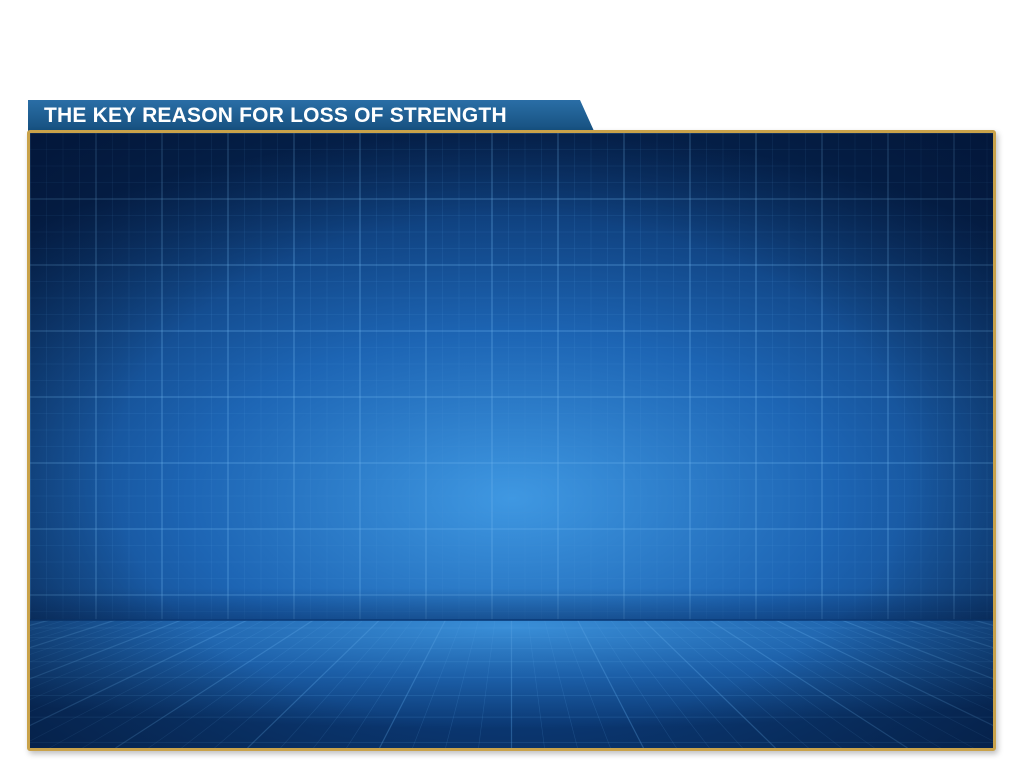 The width and height of the screenshot is (1024, 768). I want to click on slide-title: THE KEY REASON FOR LOSS OF STRENGTH, so click(275, 115).